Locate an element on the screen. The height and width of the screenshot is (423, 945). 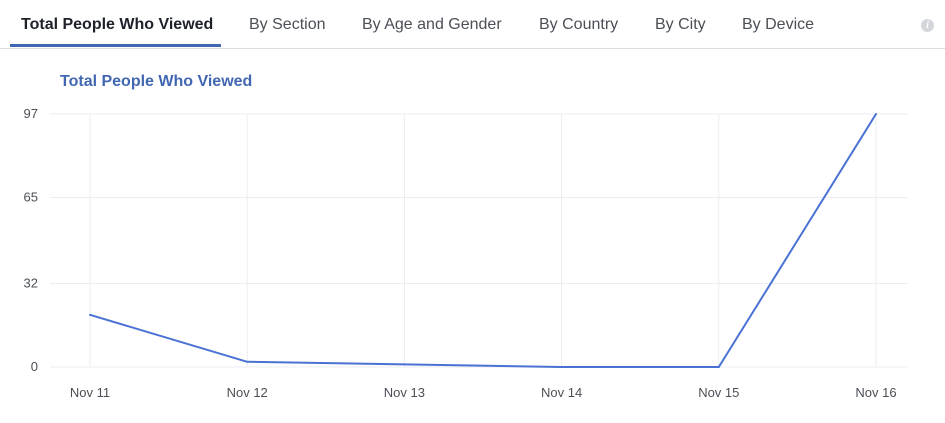
active-tab-indicator is located at coordinates (115, 45).